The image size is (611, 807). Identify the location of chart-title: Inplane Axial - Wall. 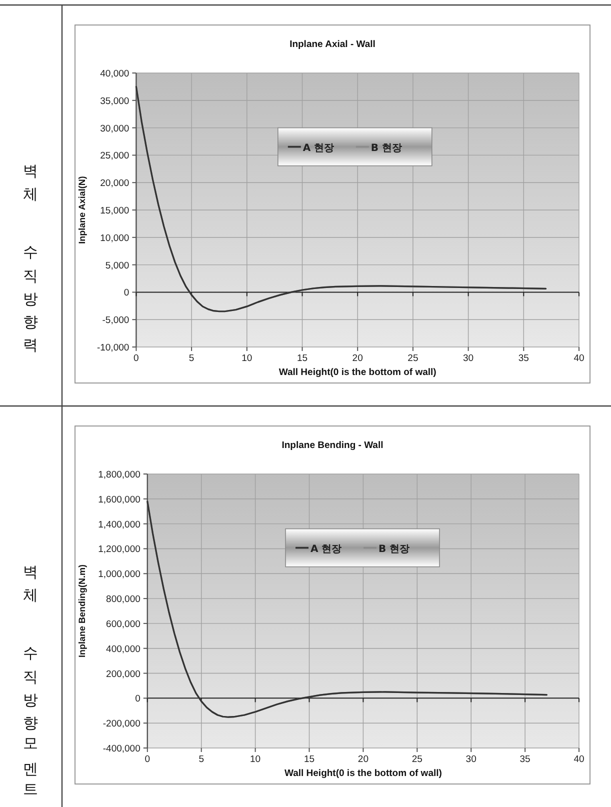
(333, 44).